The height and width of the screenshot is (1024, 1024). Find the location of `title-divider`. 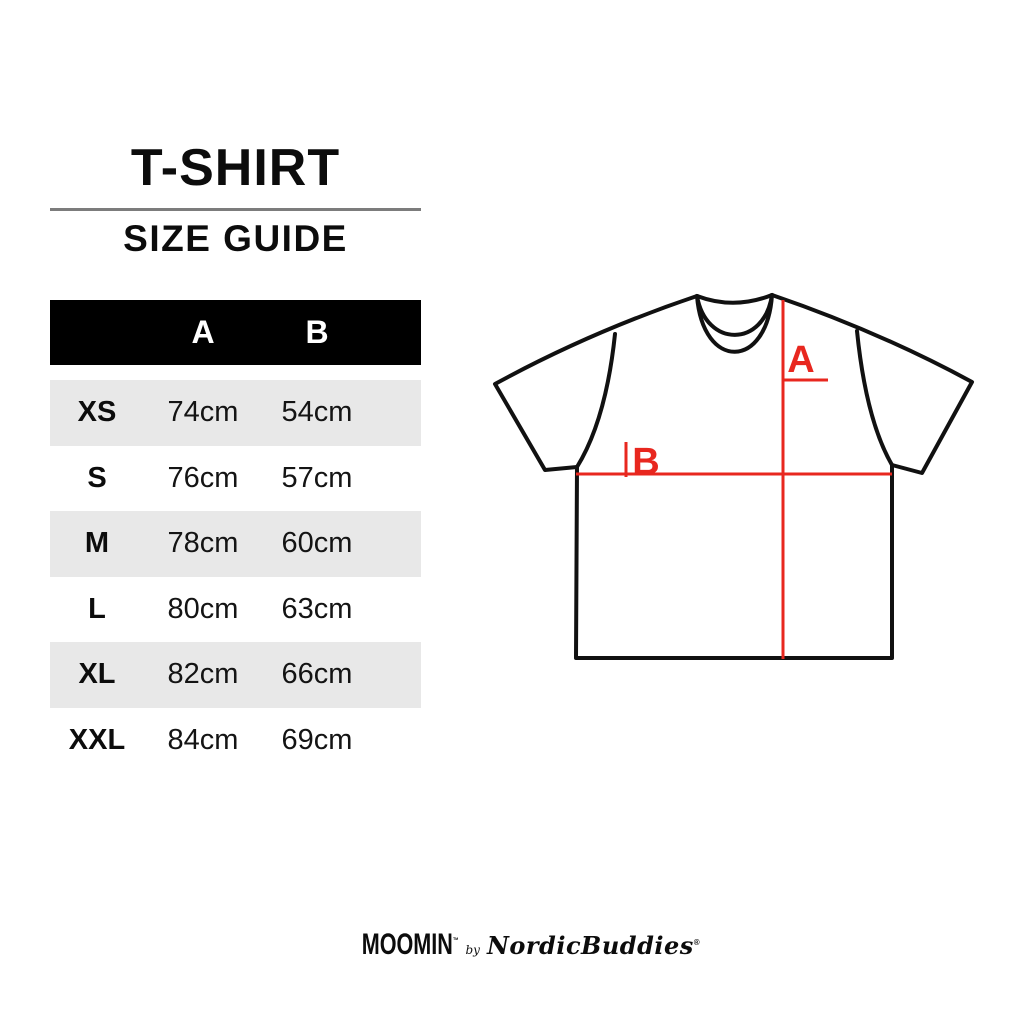

title-divider is located at coordinates (235, 209).